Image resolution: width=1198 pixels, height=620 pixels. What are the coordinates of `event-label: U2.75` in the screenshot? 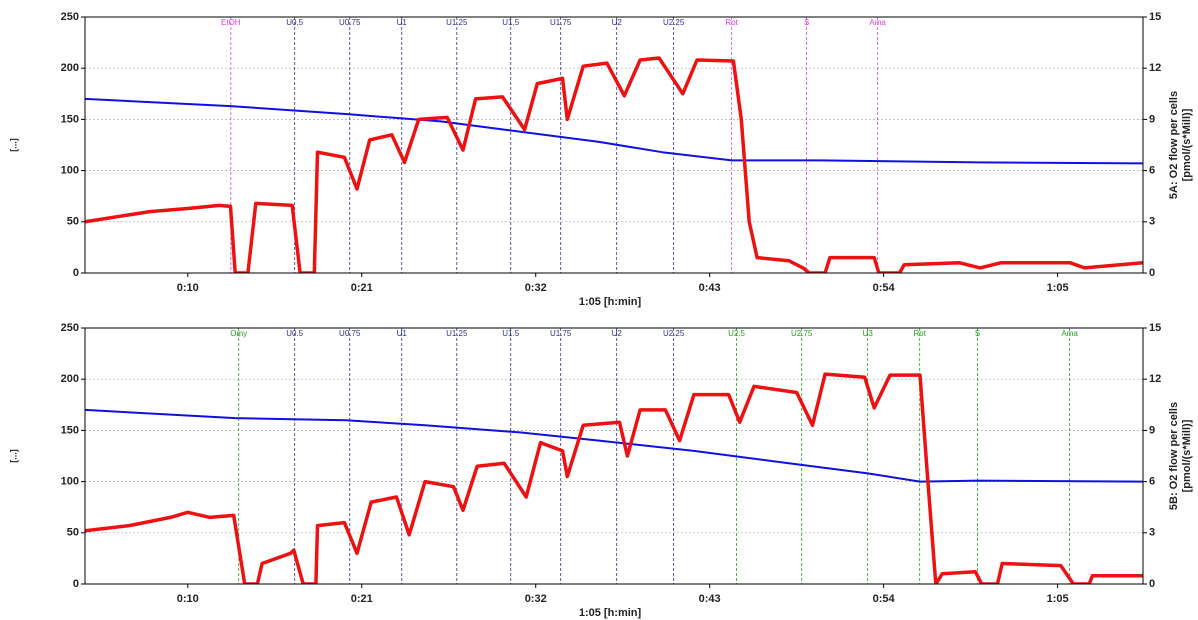 It's located at (802, 333).